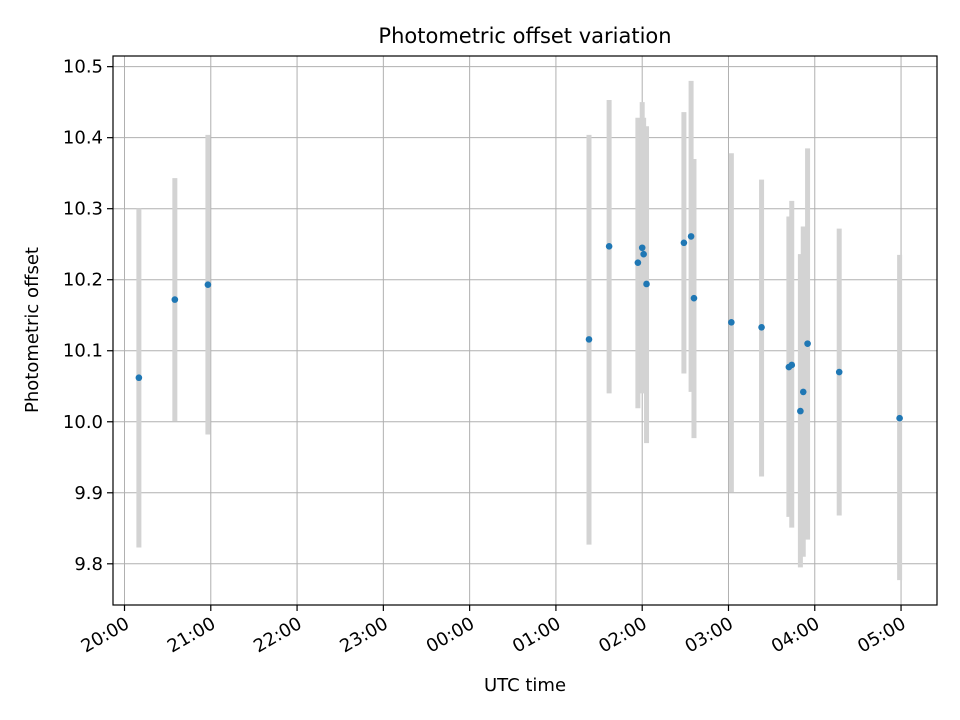 Image resolution: width=960 pixels, height=720 pixels. I want to click on x-tick-label: 22:00, so click(277, 635).